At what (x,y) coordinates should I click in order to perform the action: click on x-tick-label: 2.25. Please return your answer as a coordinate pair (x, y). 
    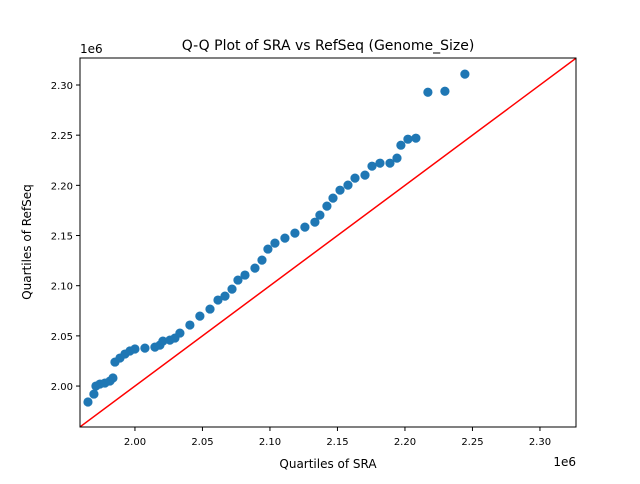
    Looking at the image, I should click on (472, 442).